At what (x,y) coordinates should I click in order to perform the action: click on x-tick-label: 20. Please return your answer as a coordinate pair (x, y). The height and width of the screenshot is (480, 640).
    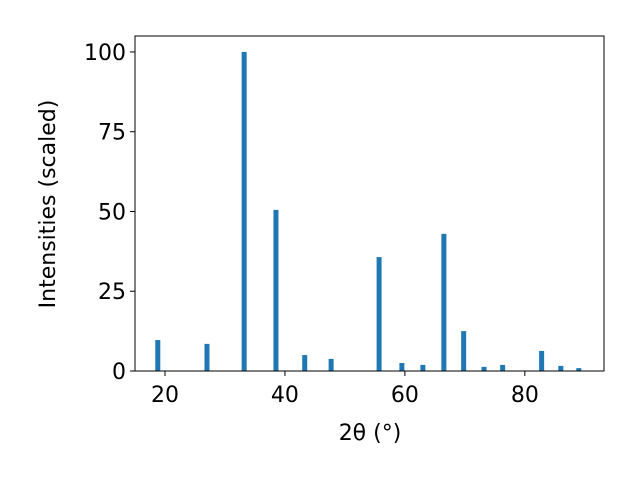
    Looking at the image, I should click on (165, 395).